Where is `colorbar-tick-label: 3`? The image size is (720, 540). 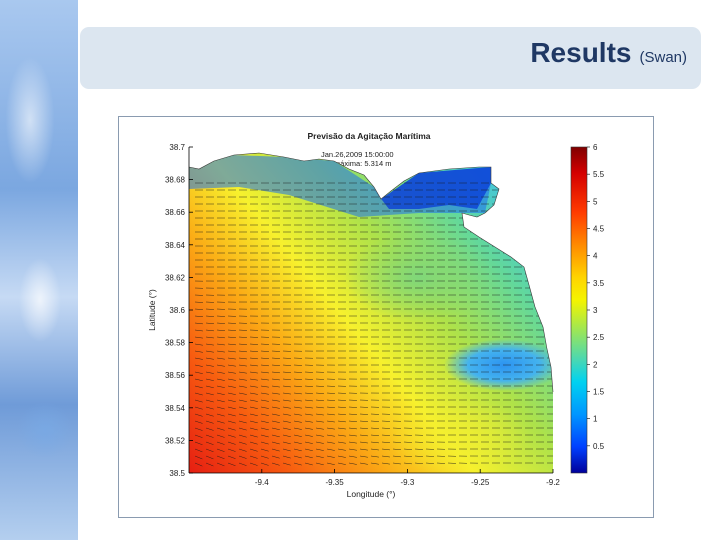
colorbar-tick-label: 3 is located at coordinates (595, 310).